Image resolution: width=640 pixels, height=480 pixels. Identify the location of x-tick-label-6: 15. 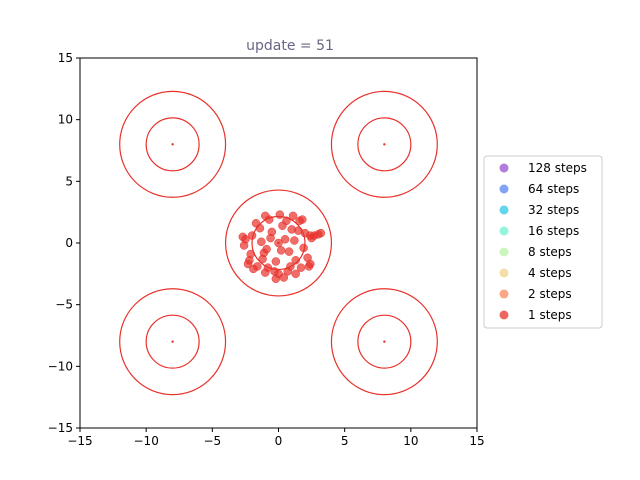
(476, 441).